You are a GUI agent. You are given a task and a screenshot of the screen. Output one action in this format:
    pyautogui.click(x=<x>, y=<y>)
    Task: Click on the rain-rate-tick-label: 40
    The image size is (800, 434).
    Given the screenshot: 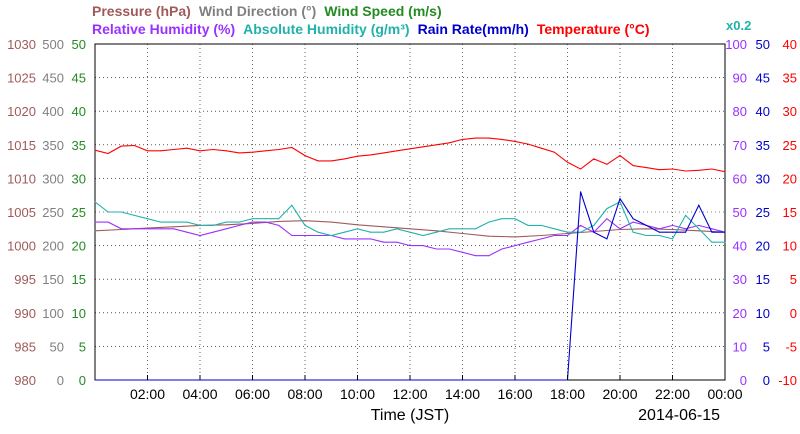 What is the action you would take?
    pyautogui.click(x=763, y=111)
    